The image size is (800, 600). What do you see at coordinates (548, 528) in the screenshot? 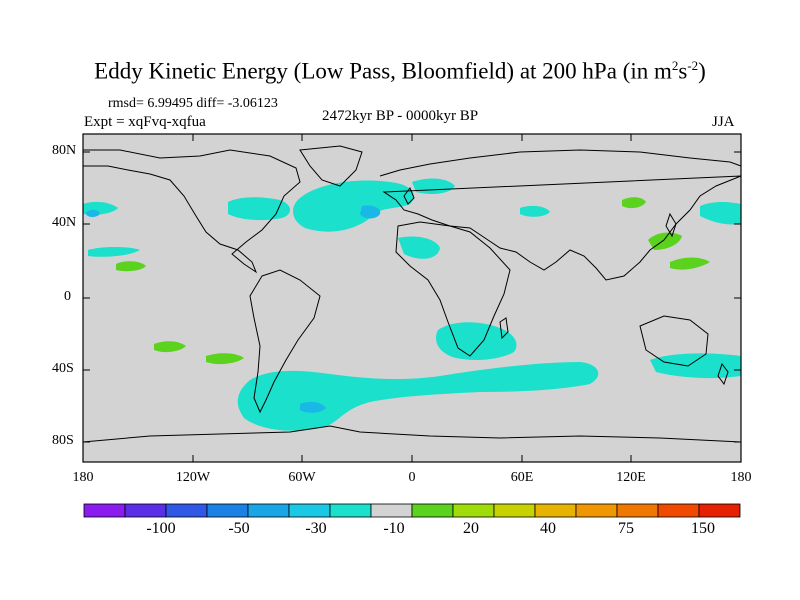
I see `colorbar-label: 40` at bounding box center [548, 528].